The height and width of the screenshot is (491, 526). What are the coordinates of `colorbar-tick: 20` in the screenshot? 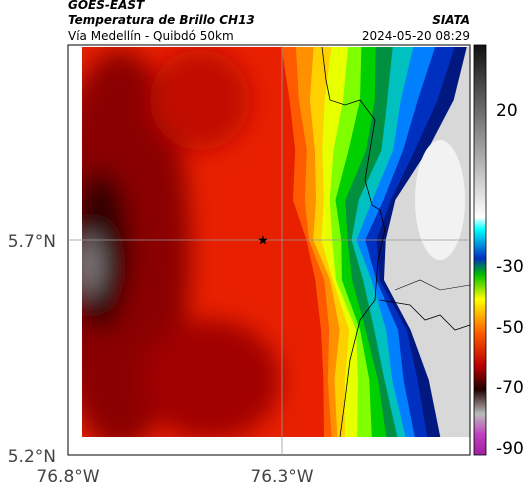 It's located at (507, 111).